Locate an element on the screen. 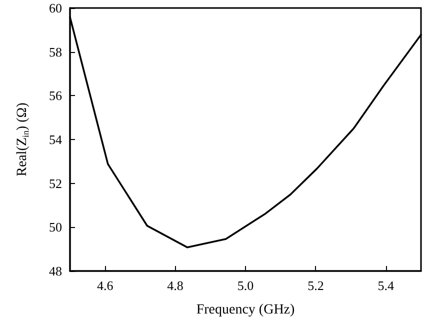 The width and height of the screenshot is (448, 326). x-tick-label: 4.6 is located at coordinates (105, 285).